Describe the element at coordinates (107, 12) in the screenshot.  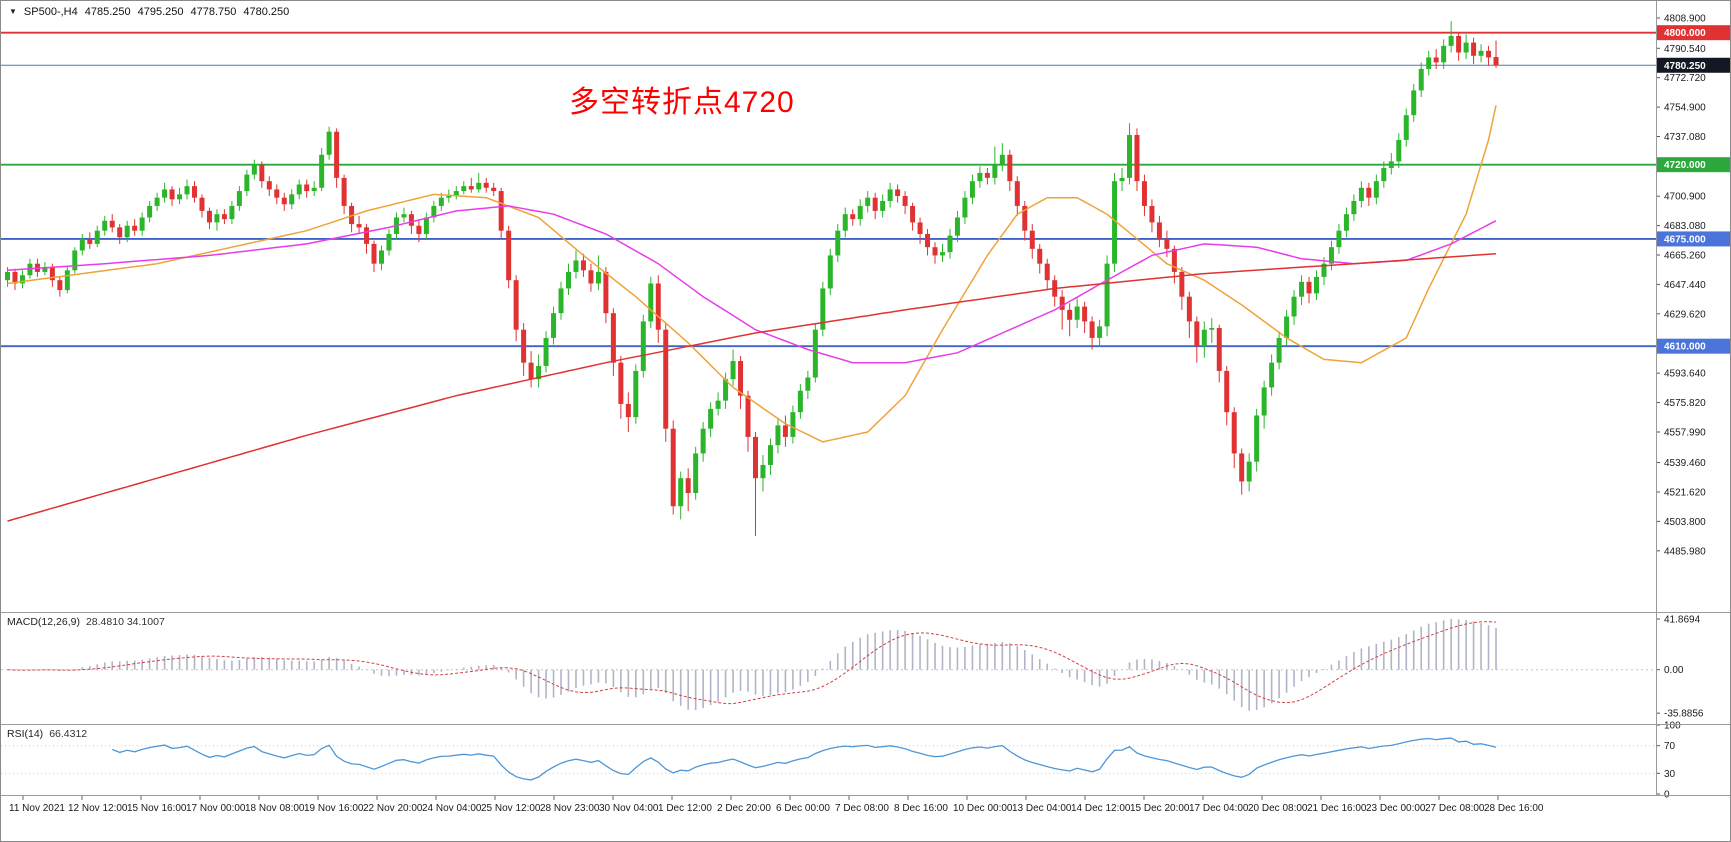
I see `ohlc-open: 4785.250` at that location.